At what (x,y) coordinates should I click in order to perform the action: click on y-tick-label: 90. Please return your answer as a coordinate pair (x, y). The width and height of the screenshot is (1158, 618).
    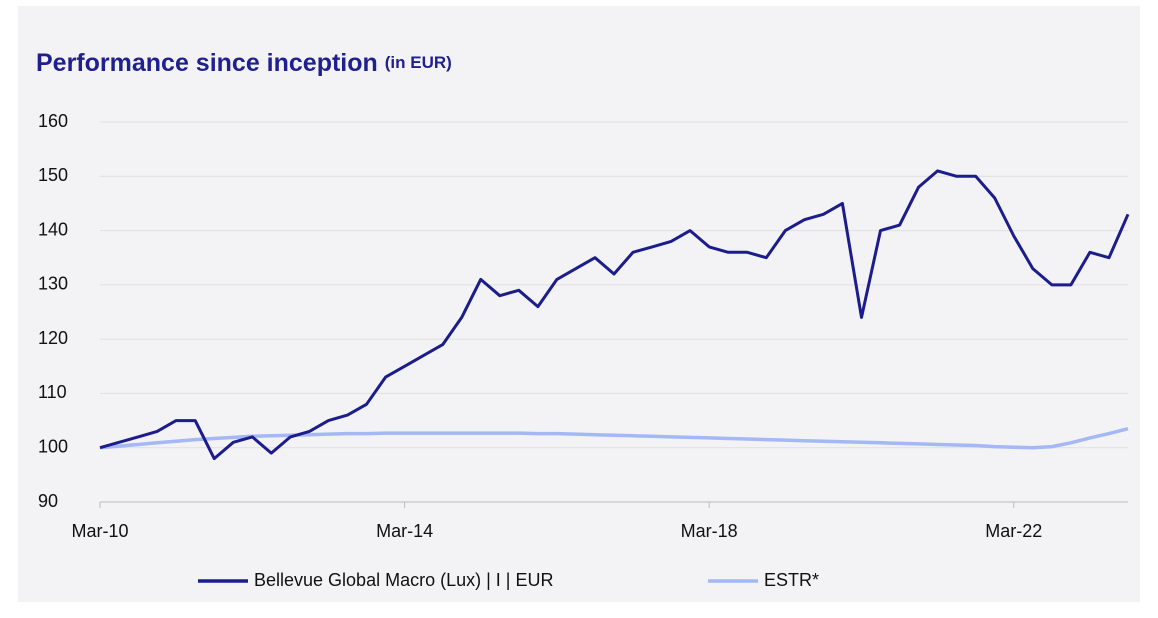
    Looking at the image, I should click on (48, 501).